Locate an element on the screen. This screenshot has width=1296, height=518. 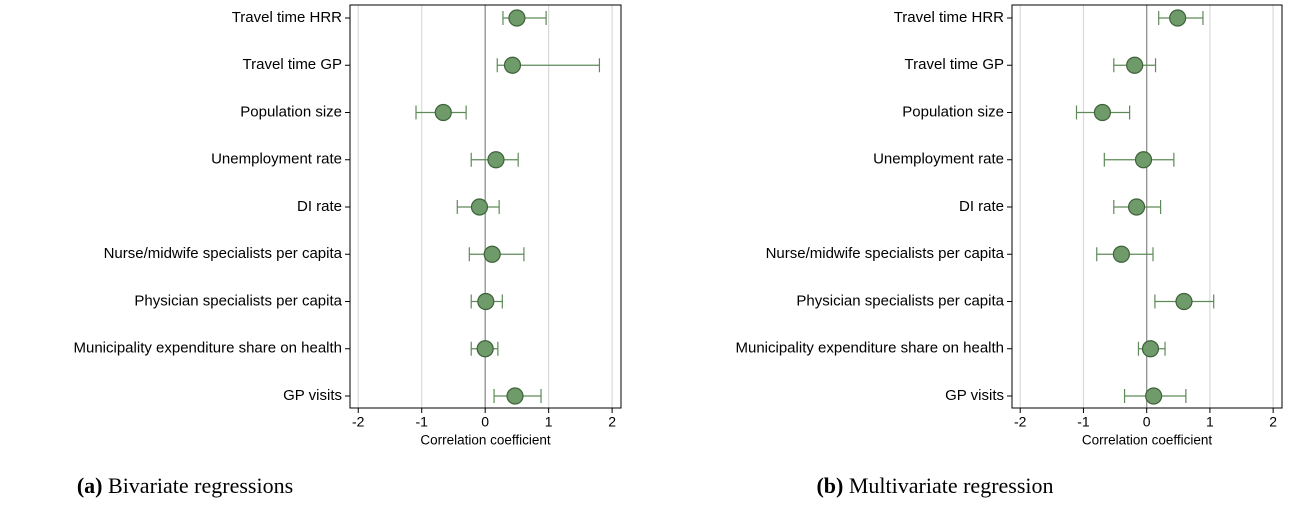
caption: (a) Bivariate regressions is located at coordinates (185, 485).